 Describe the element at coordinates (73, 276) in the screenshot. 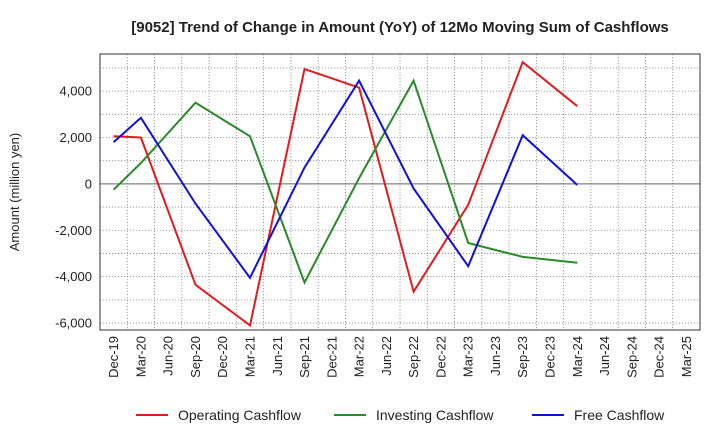

I see `y-tick-label: -4,000` at that location.